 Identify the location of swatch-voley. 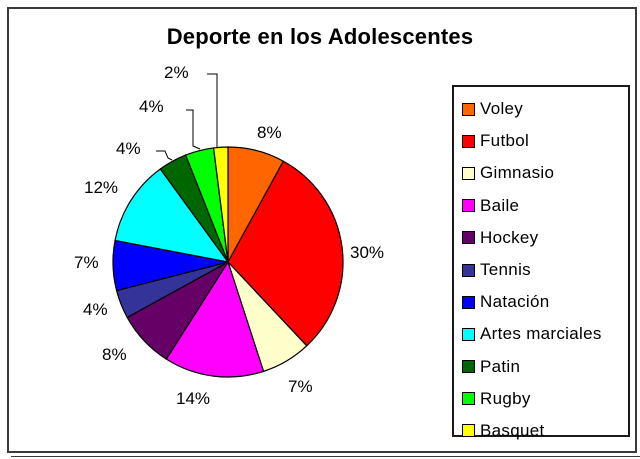
(468, 109).